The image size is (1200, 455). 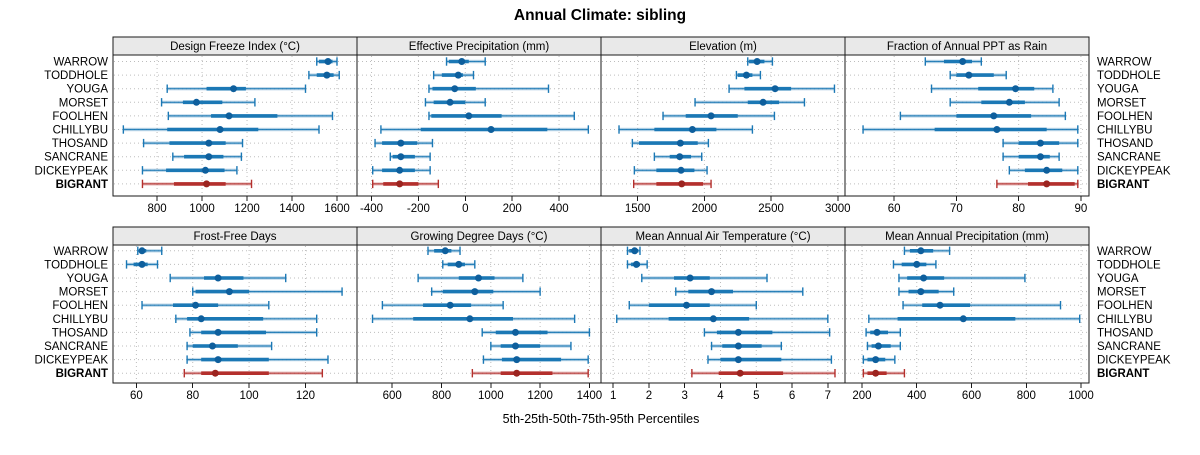 I want to click on site-label-right: THOSAND, so click(x=1125, y=144).